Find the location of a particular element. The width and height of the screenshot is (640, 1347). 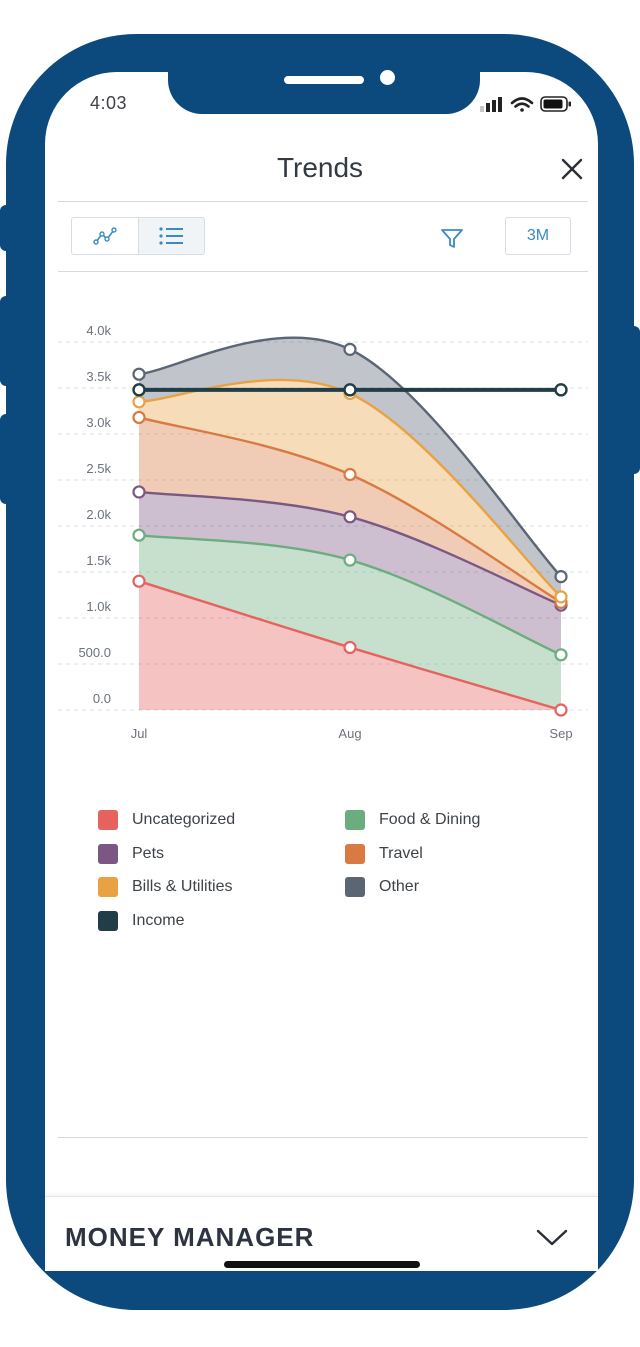

legend-item: Uncategorized is located at coordinates (166, 820).